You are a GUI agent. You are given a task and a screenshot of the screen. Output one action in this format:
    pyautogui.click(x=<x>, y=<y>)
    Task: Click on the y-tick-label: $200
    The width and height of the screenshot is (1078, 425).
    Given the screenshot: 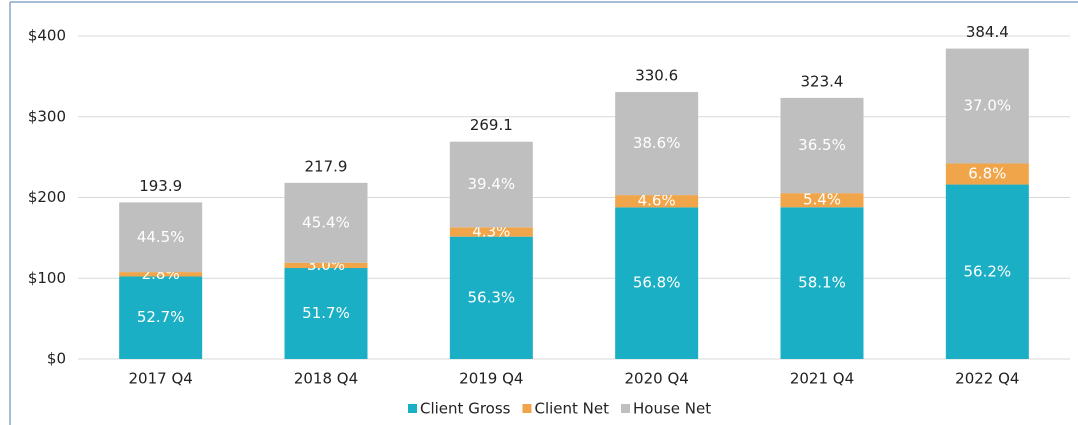 What is the action you would take?
    pyautogui.click(x=47, y=197)
    